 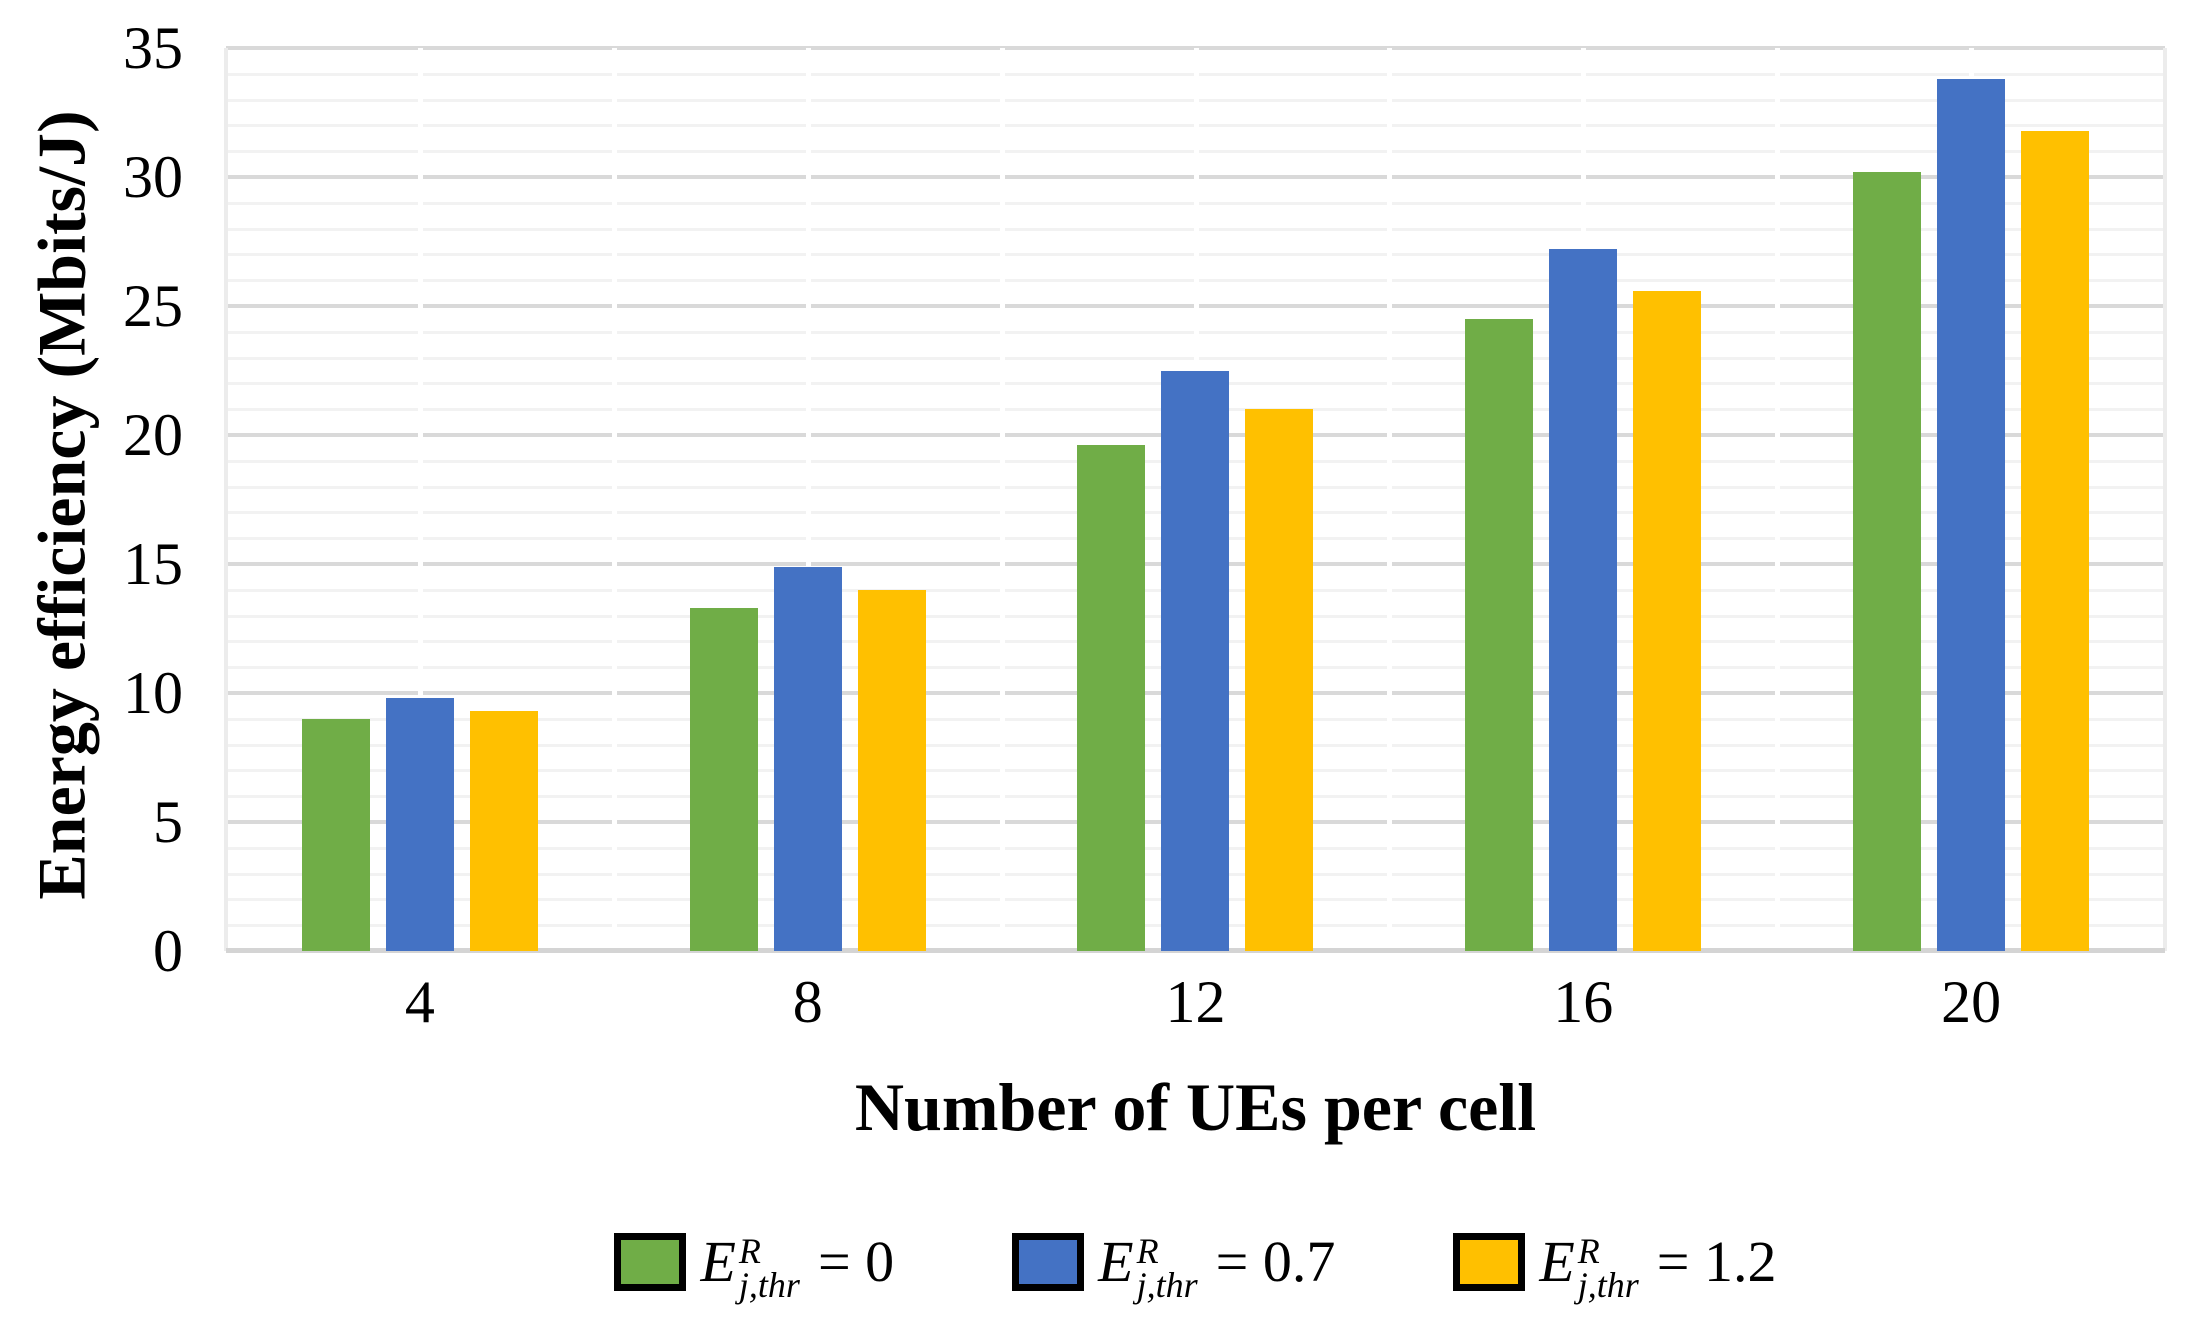 What do you see at coordinates (153, 177) in the screenshot?
I see `y-tick-label-30: 30` at bounding box center [153, 177].